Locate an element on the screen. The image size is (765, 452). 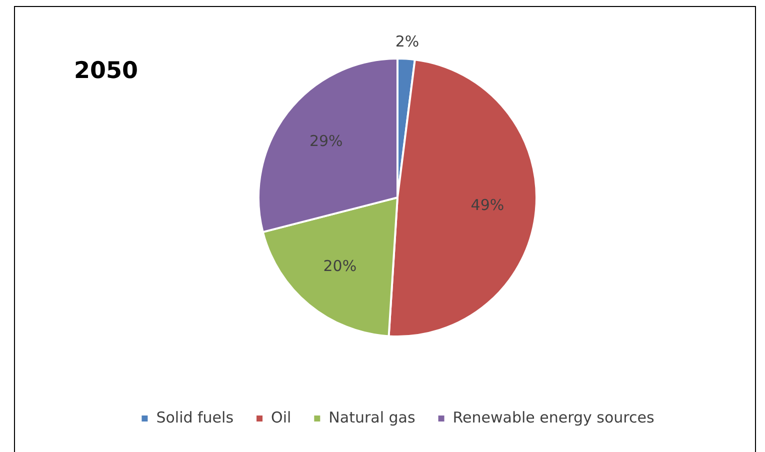
data-label: 20% is located at coordinates (340, 266).